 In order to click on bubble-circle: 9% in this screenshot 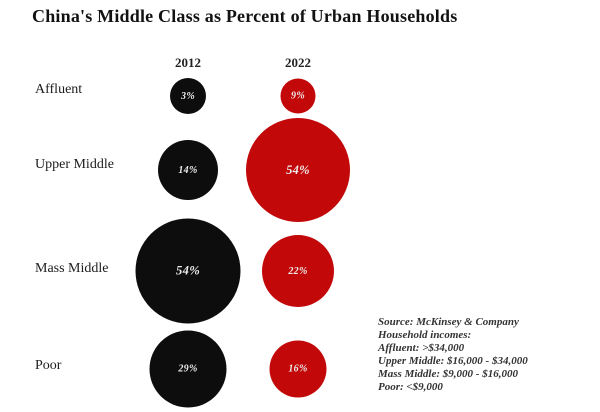, I will do `click(298, 96)`.